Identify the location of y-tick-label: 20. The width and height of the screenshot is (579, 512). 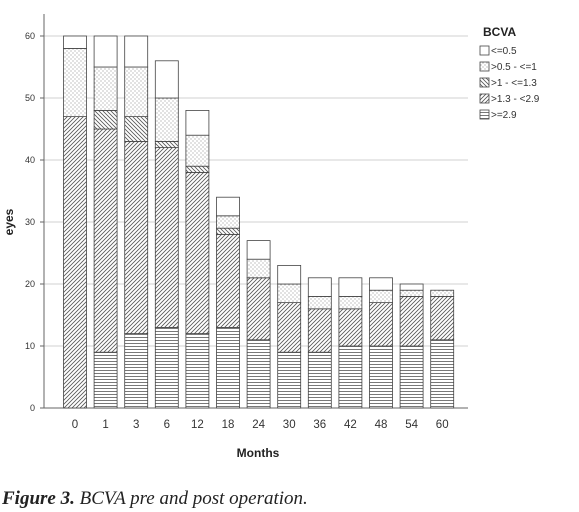
(30, 284).